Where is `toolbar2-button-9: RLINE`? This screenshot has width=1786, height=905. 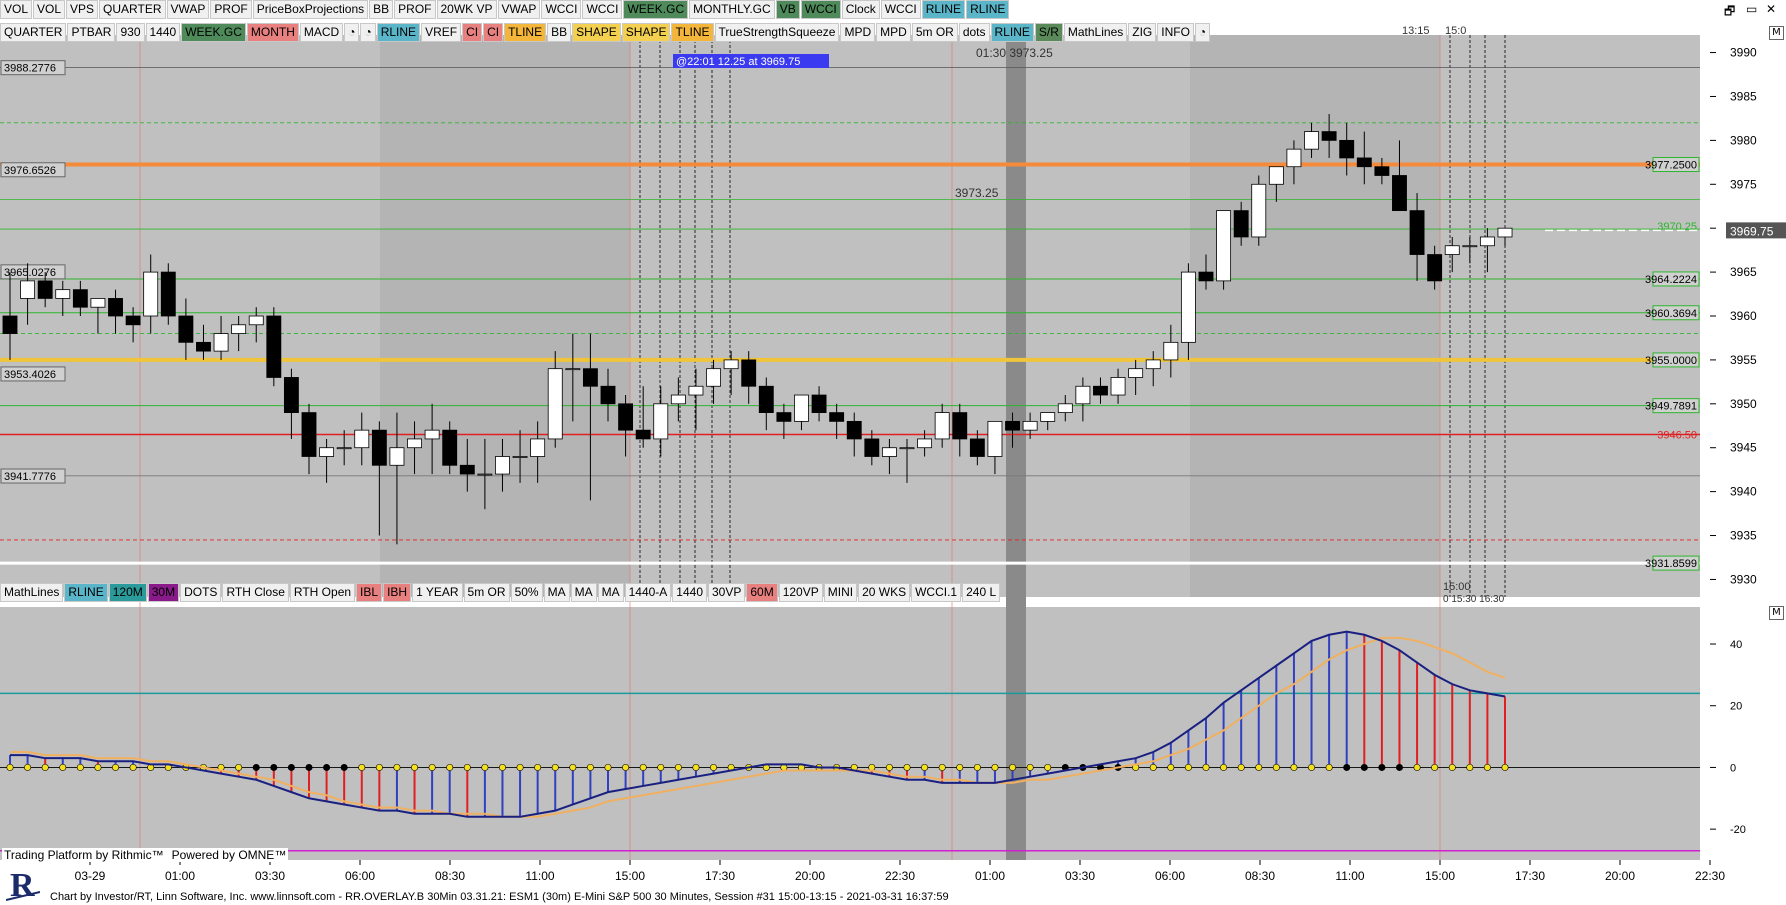
toolbar2-button-9: RLINE is located at coordinates (398, 32).